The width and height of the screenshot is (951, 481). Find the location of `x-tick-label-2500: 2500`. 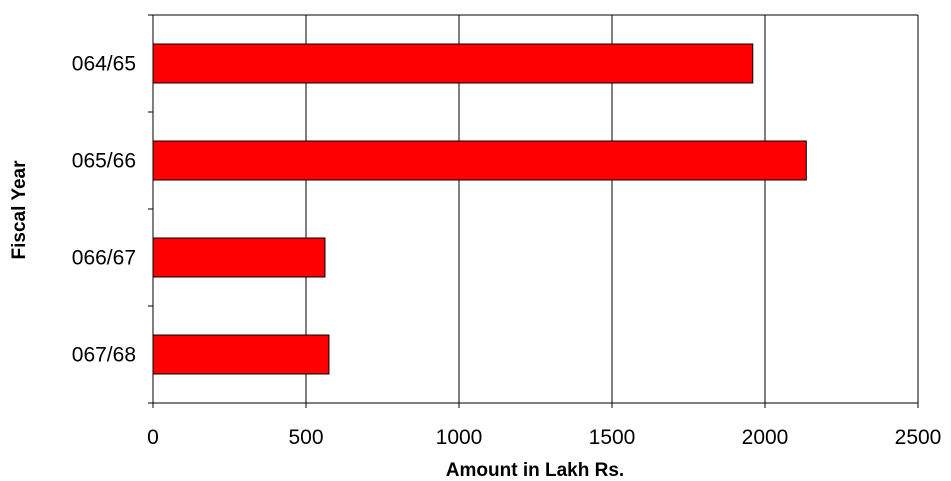

x-tick-label-2500: 2500 is located at coordinates (918, 437).